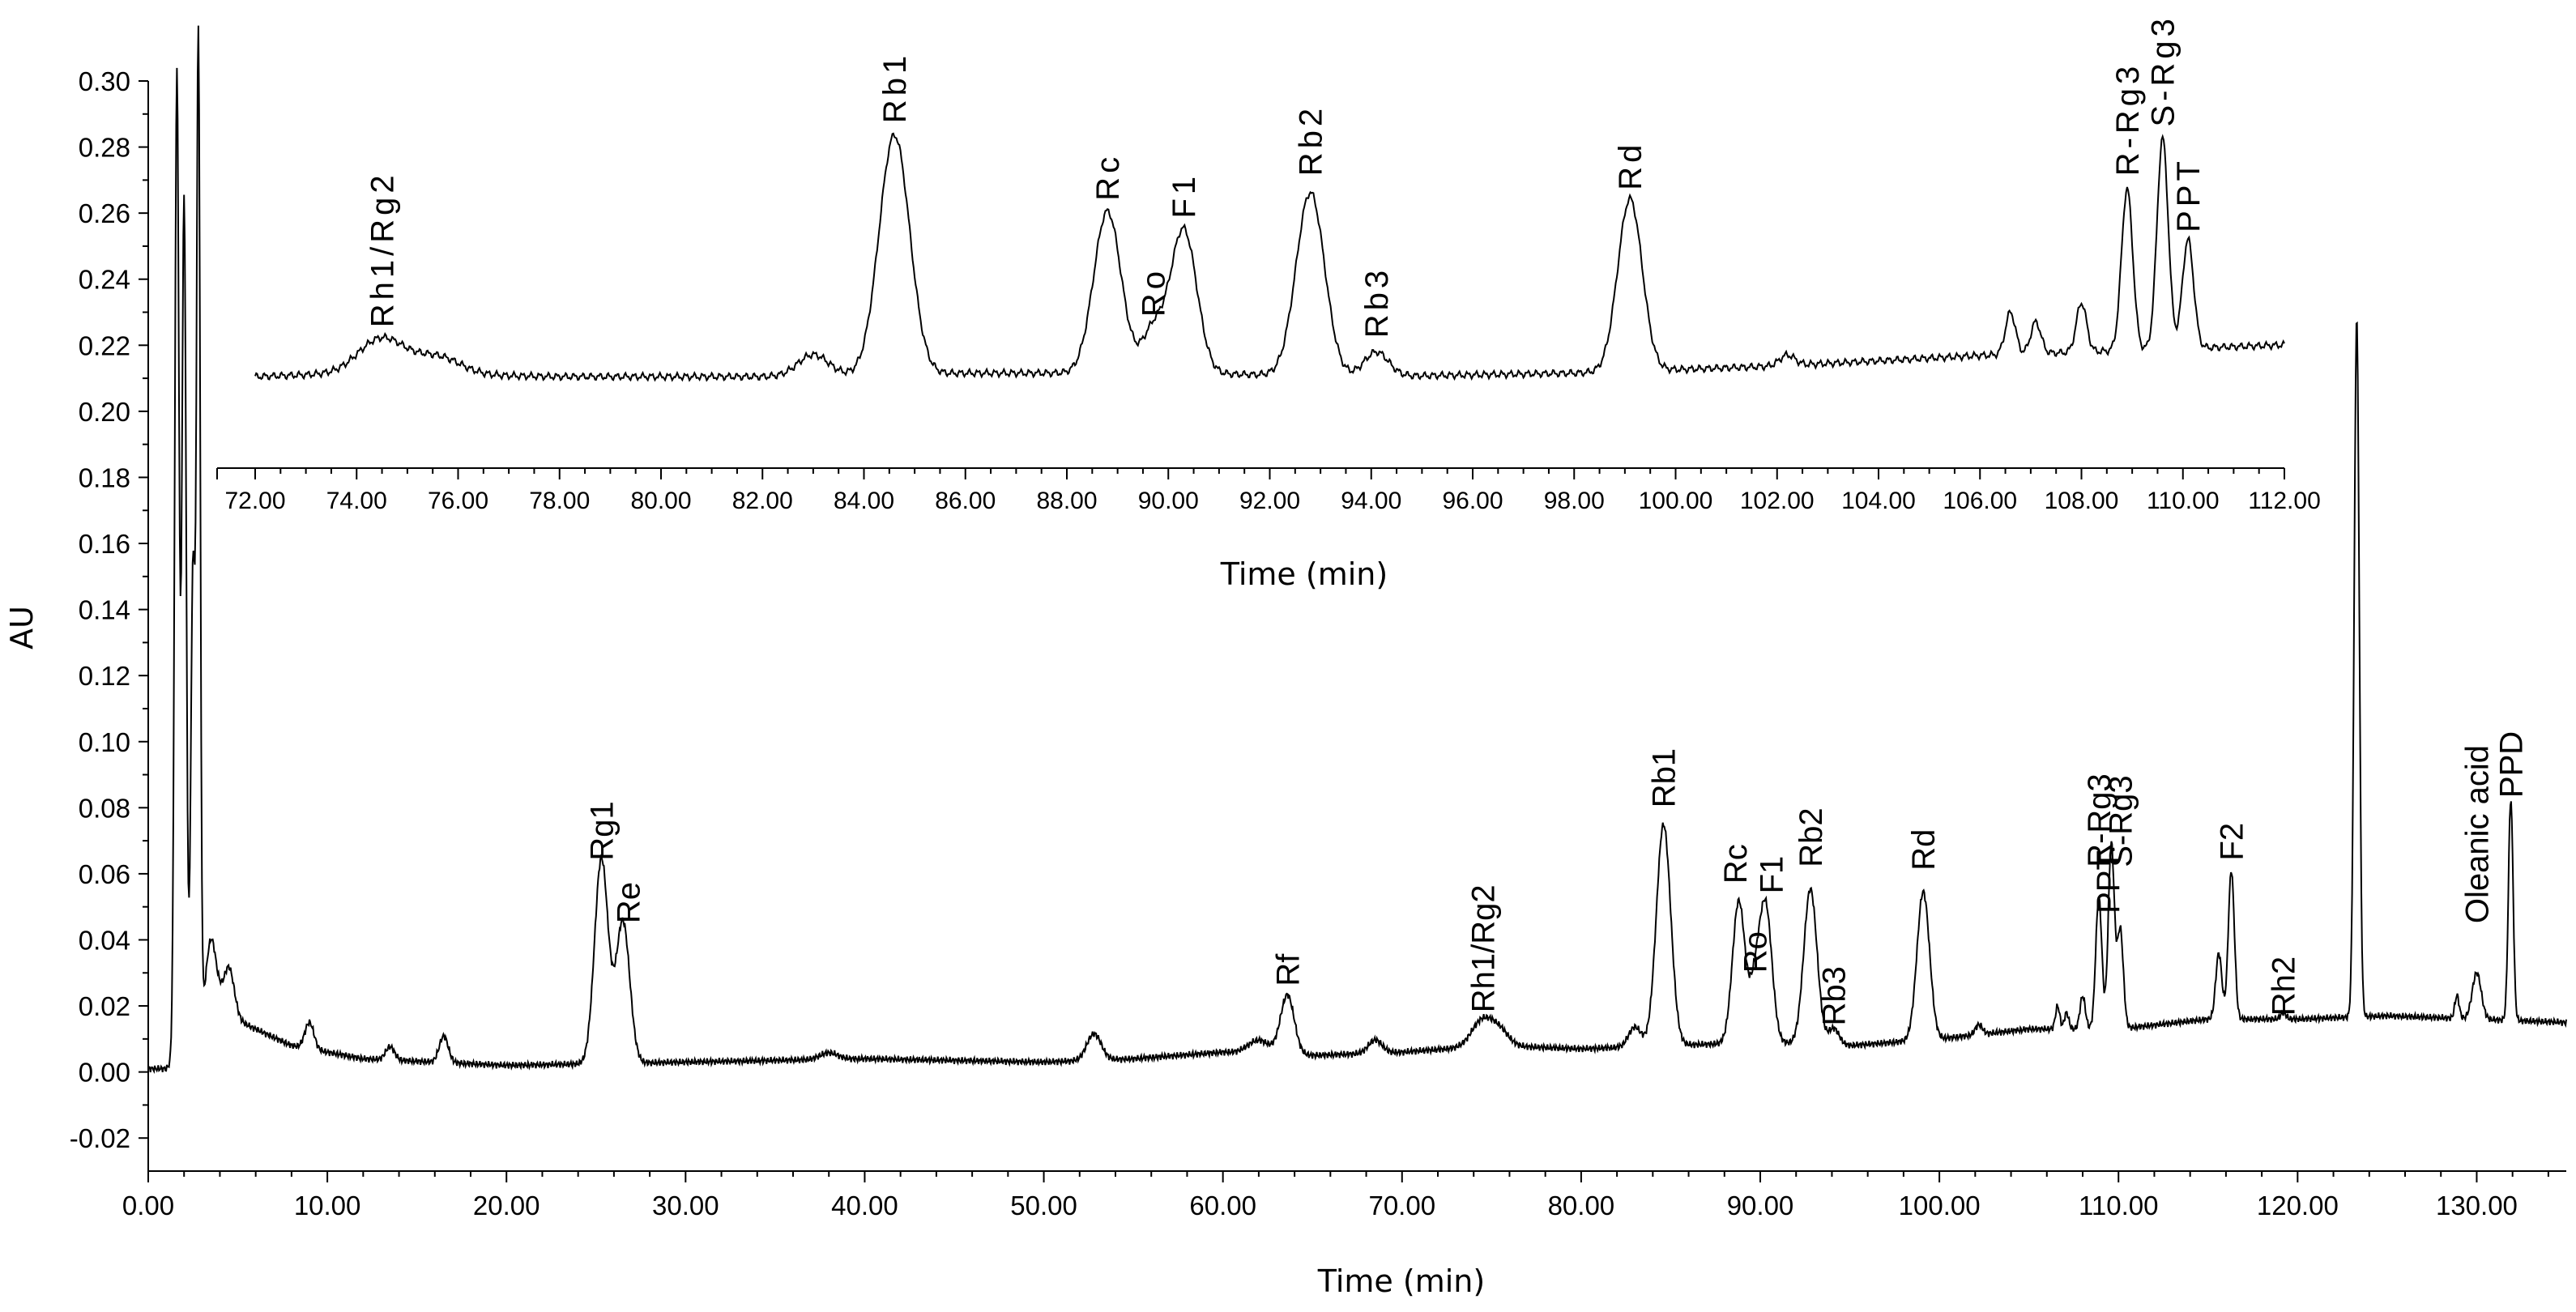 Image resolution: width=2576 pixels, height=1312 pixels. I want to click on main-peak-label: PPD, so click(2512, 765).